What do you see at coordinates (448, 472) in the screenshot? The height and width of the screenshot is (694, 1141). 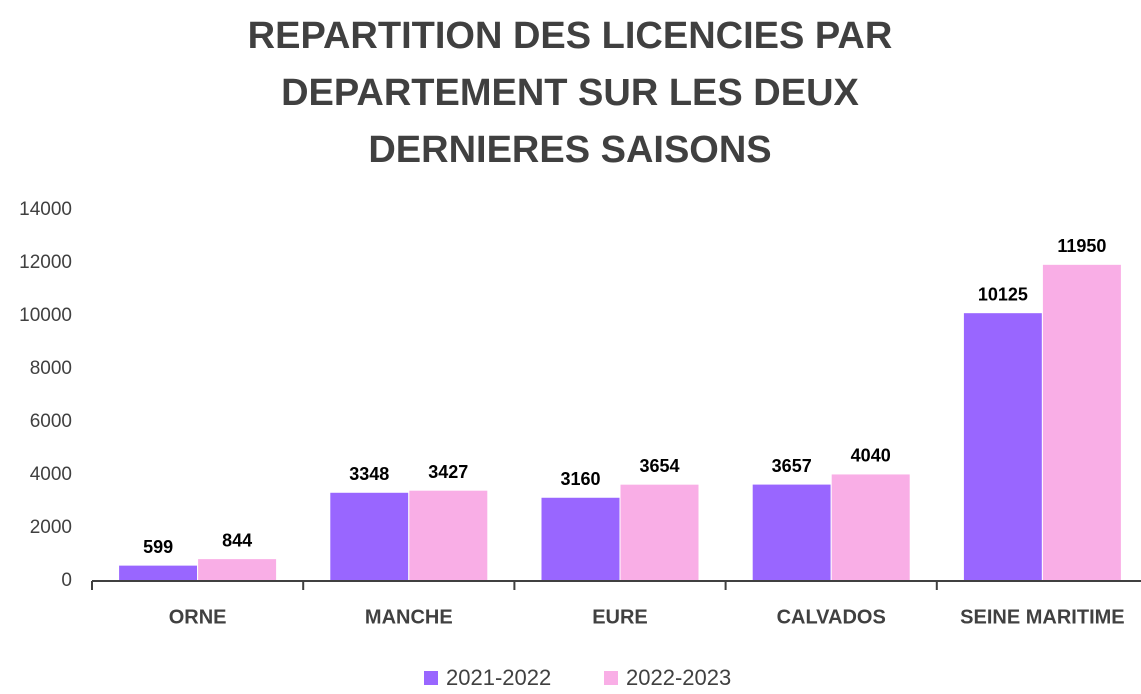 I see `value-label: 3427` at bounding box center [448, 472].